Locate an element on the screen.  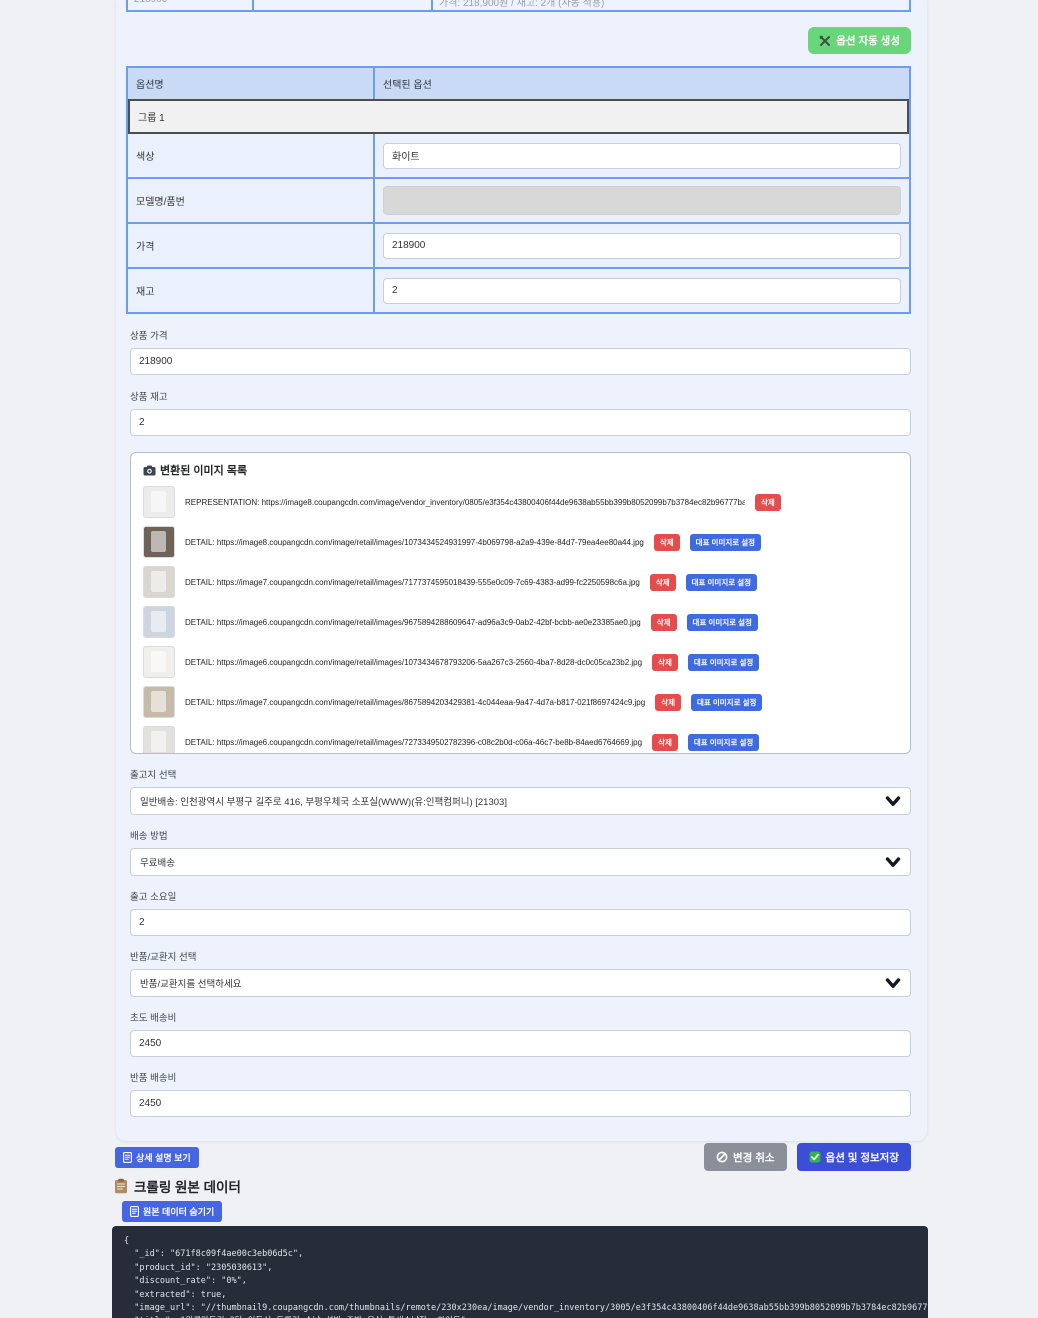
option-row-label: 재고 is located at coordinates (251, 290).